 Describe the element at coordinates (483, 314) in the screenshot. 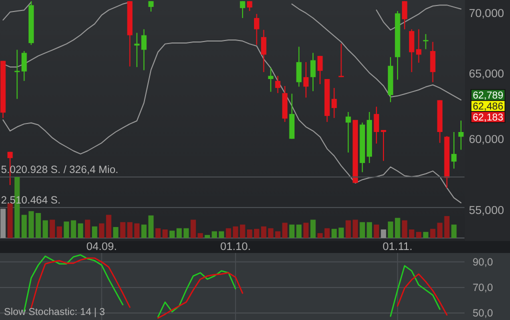

I see `y-tick-label: 50,0` at that location.